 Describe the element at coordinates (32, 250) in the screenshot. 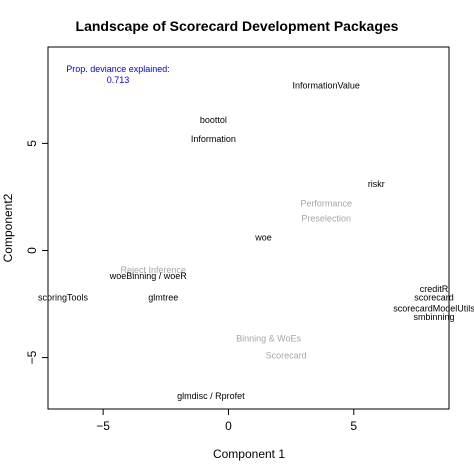

I see `y-tick-label: 0` at that location.